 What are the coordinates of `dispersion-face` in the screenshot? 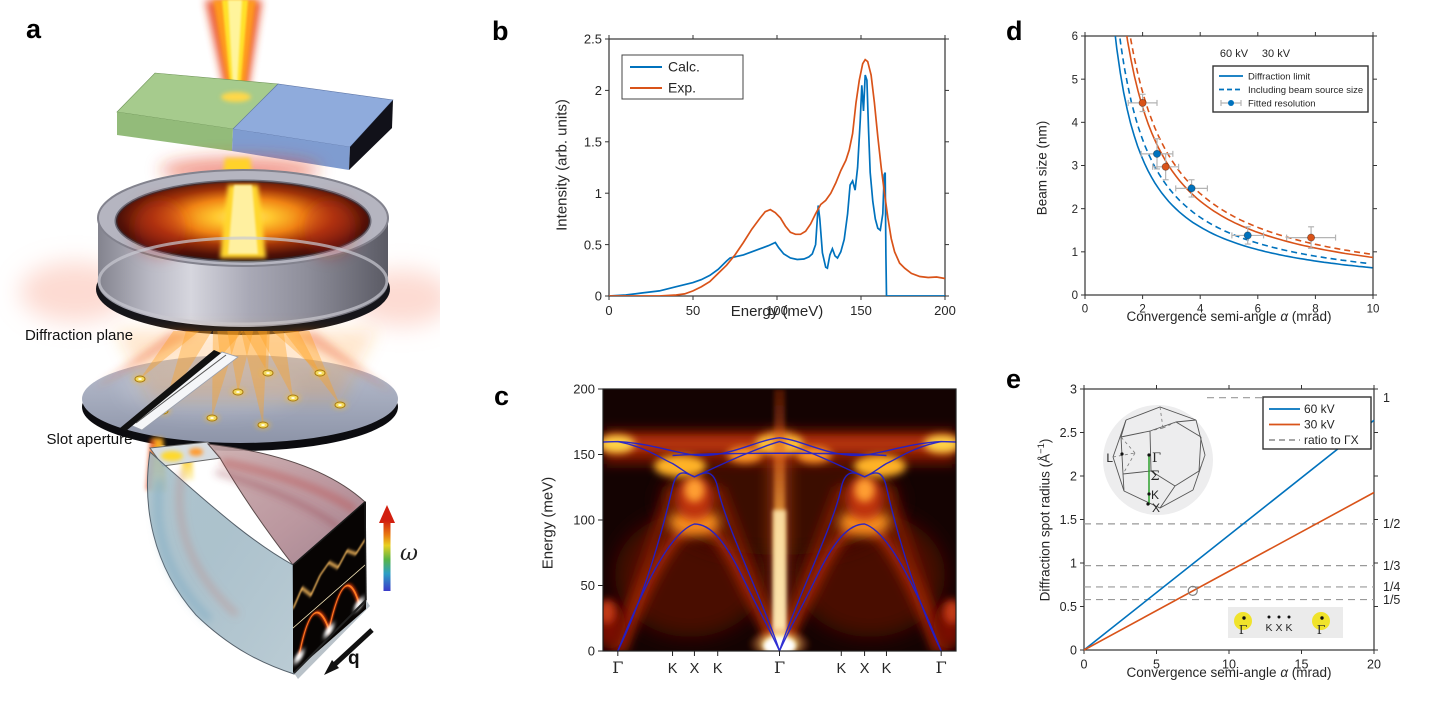 It's located at (329, 587).